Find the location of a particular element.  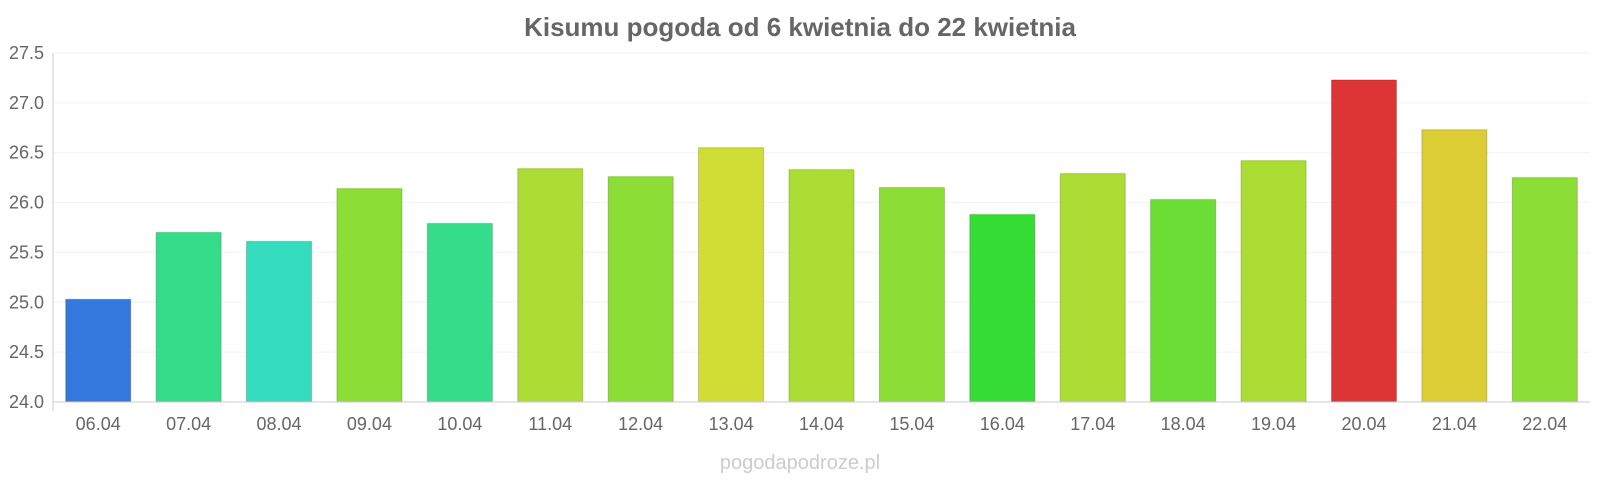

bar-06.04 is located at coordinates (98, 350).